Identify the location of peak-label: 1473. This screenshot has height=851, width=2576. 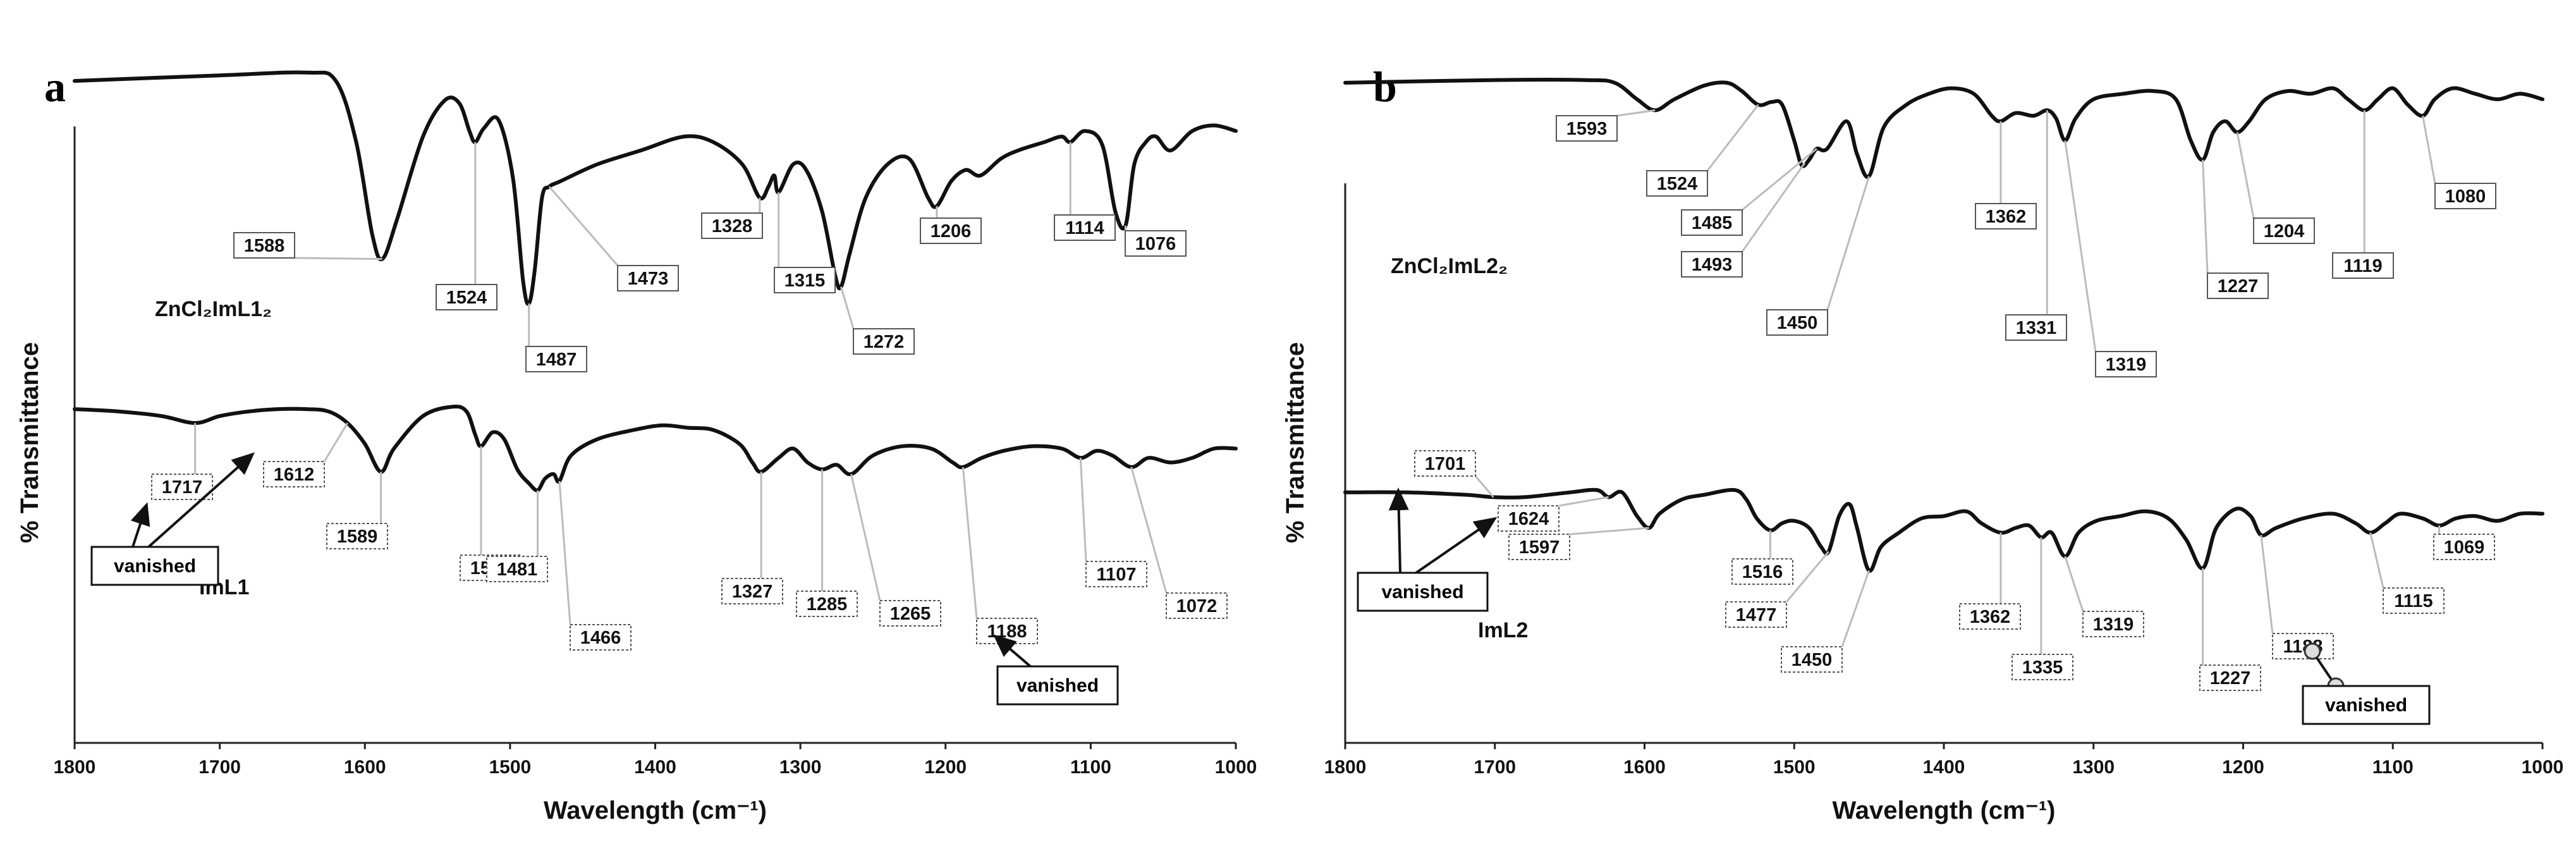
(648, 279).